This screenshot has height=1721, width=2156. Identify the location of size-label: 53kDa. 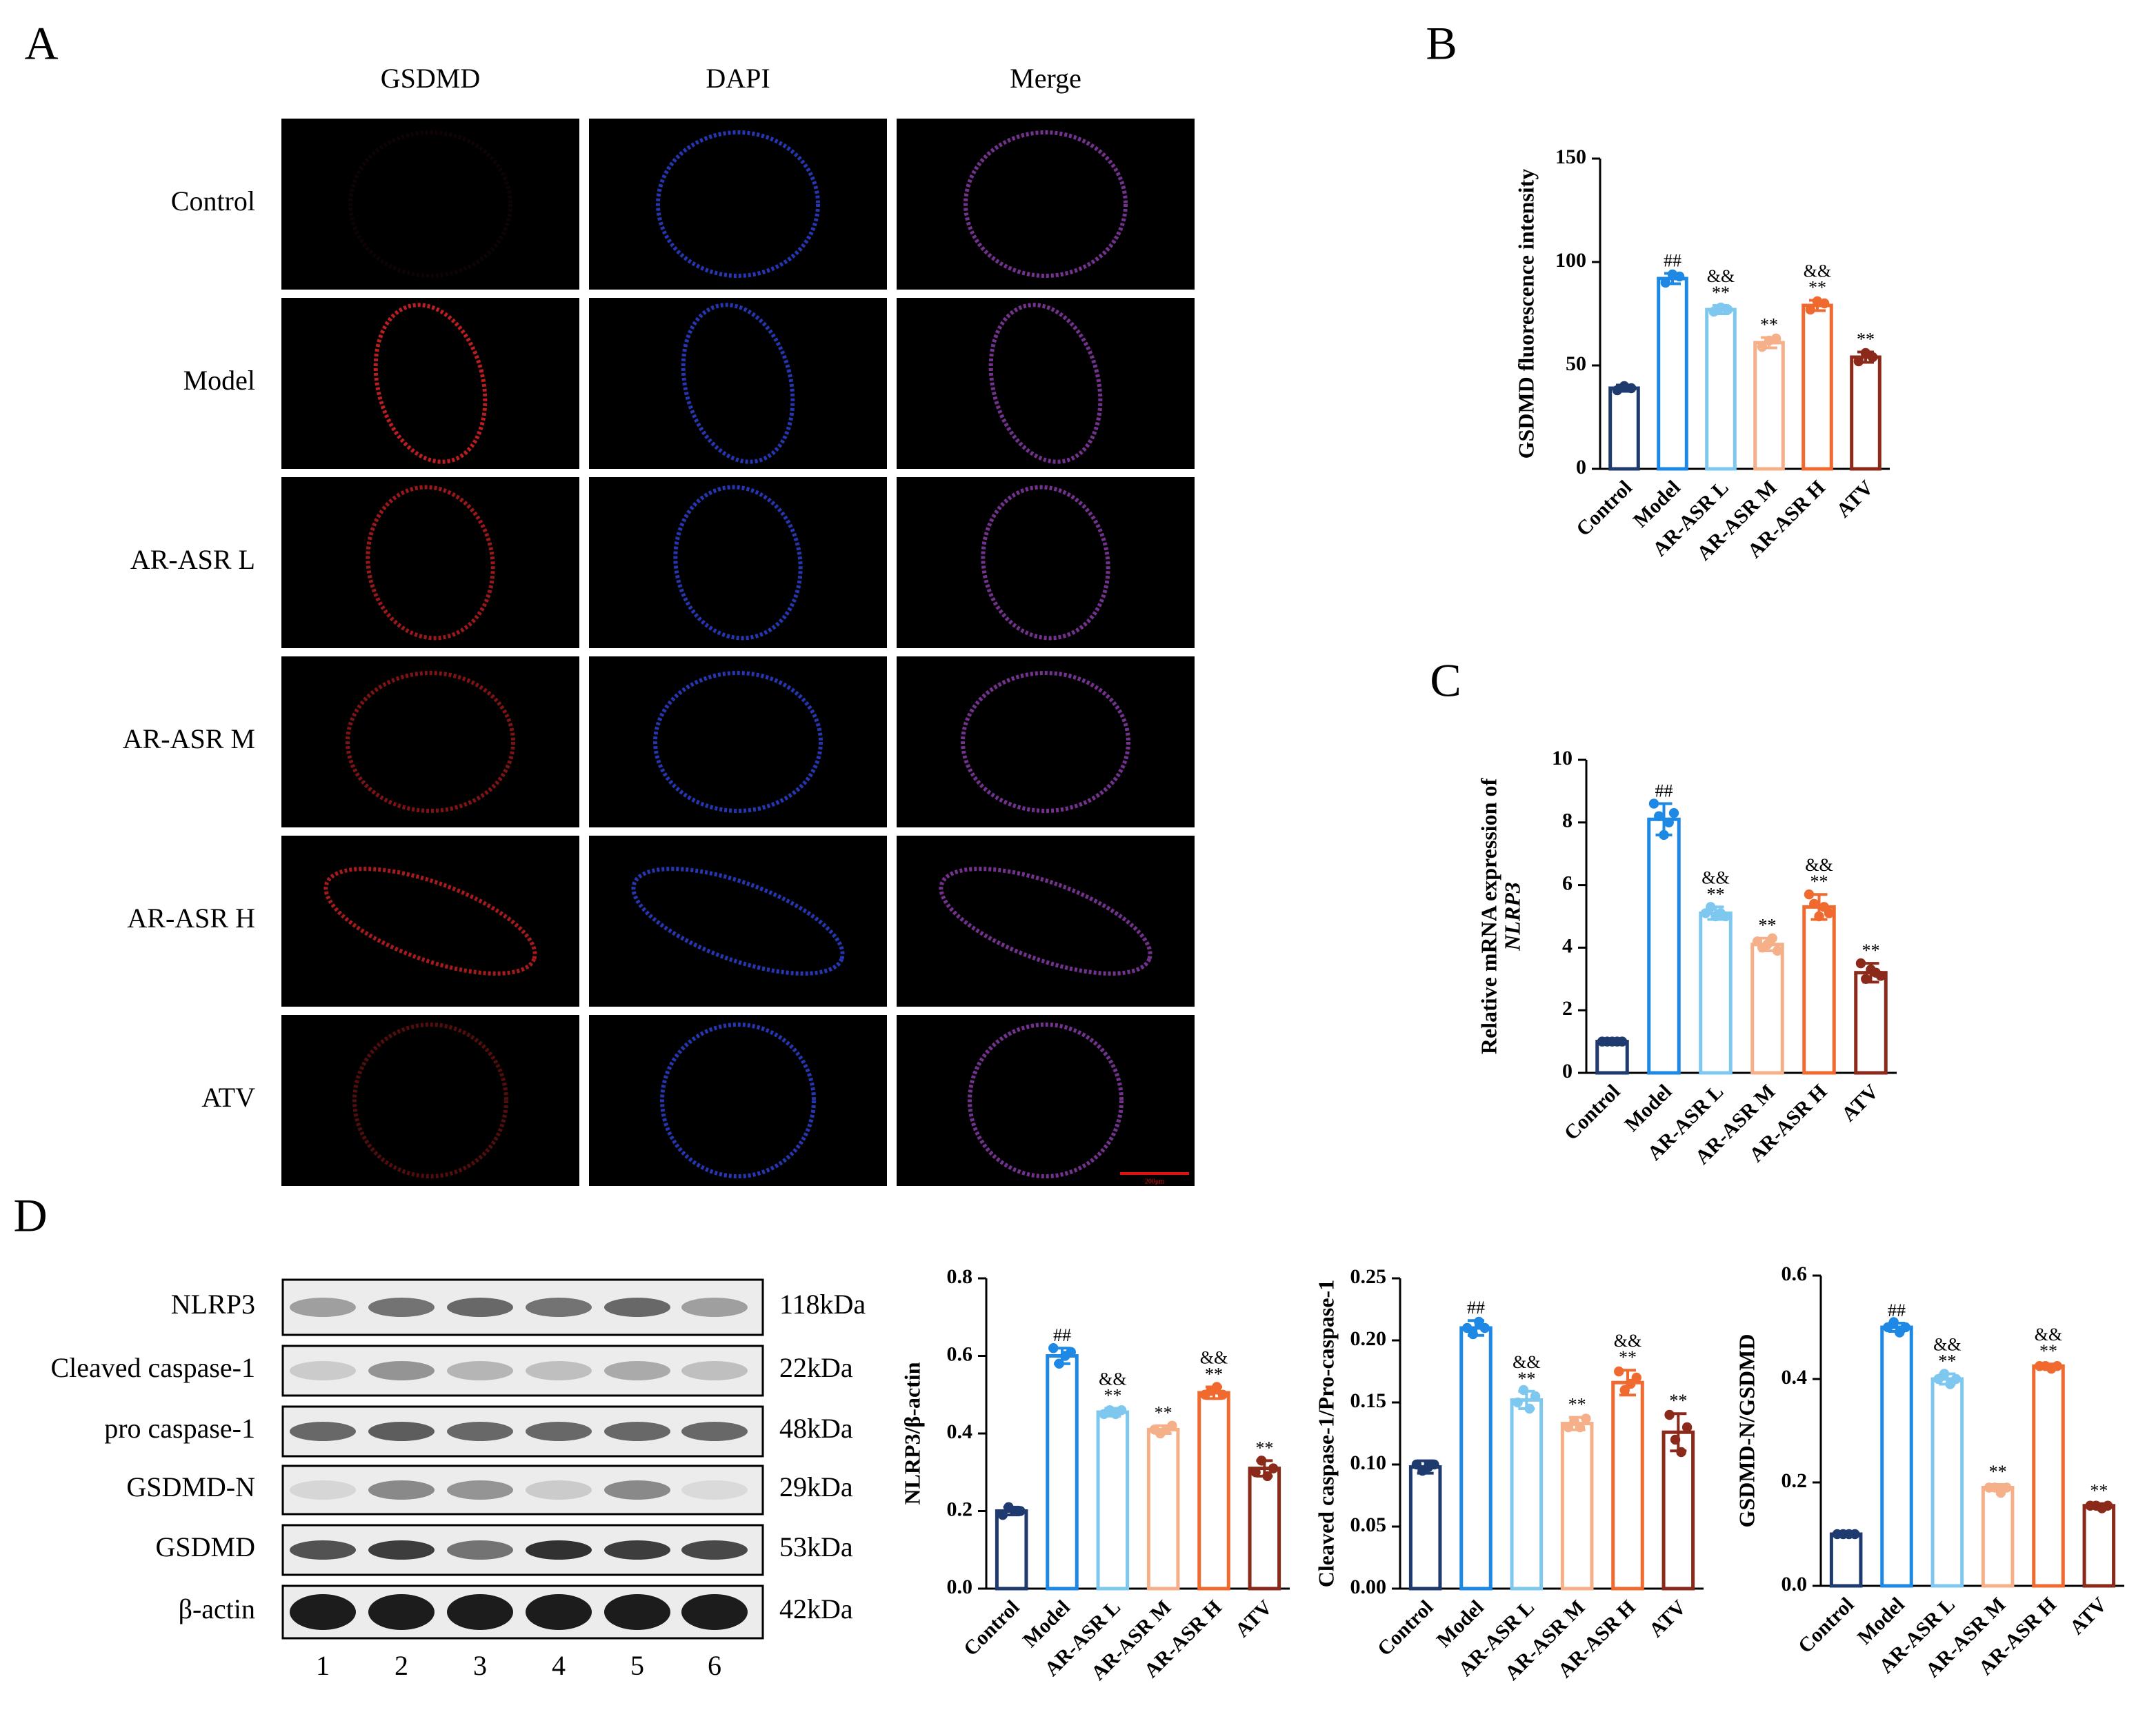
(816, 1546).